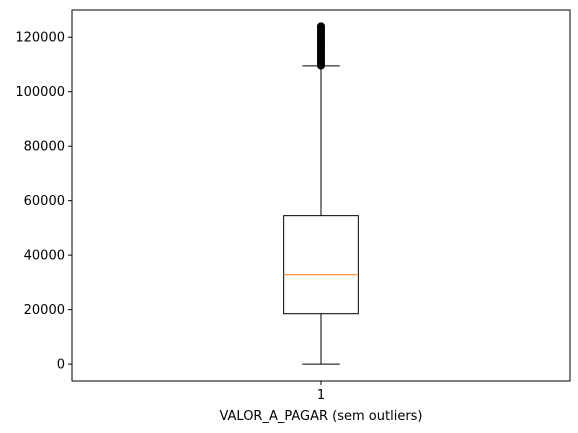 This screenshot has height=433, width=578. Describe the element at coordinates (321, 26) in the screenshot. I see `outlier-point` at that location.